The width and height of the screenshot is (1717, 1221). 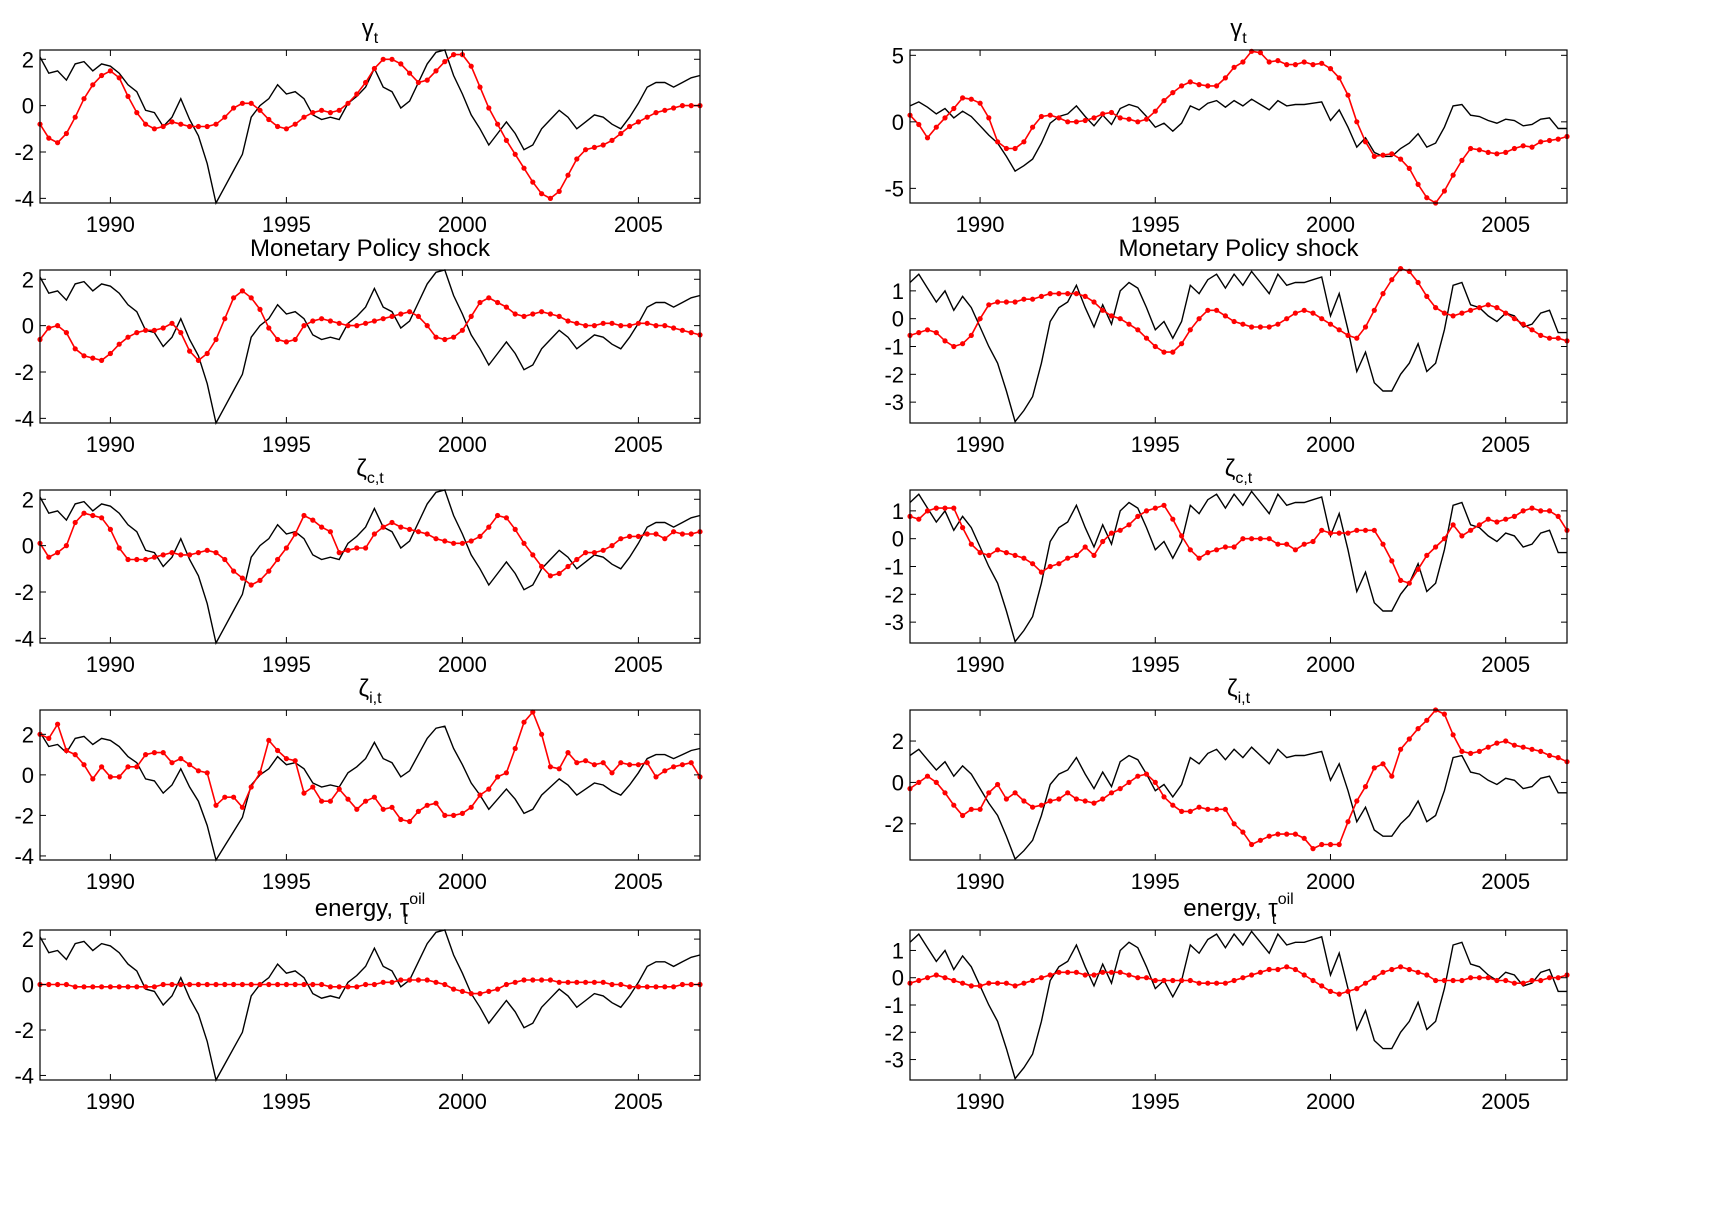 What do you see at coordinates (28, 775) in the screenshot?
I see `y-tick-label: 0` at bounding box center [28, 775].